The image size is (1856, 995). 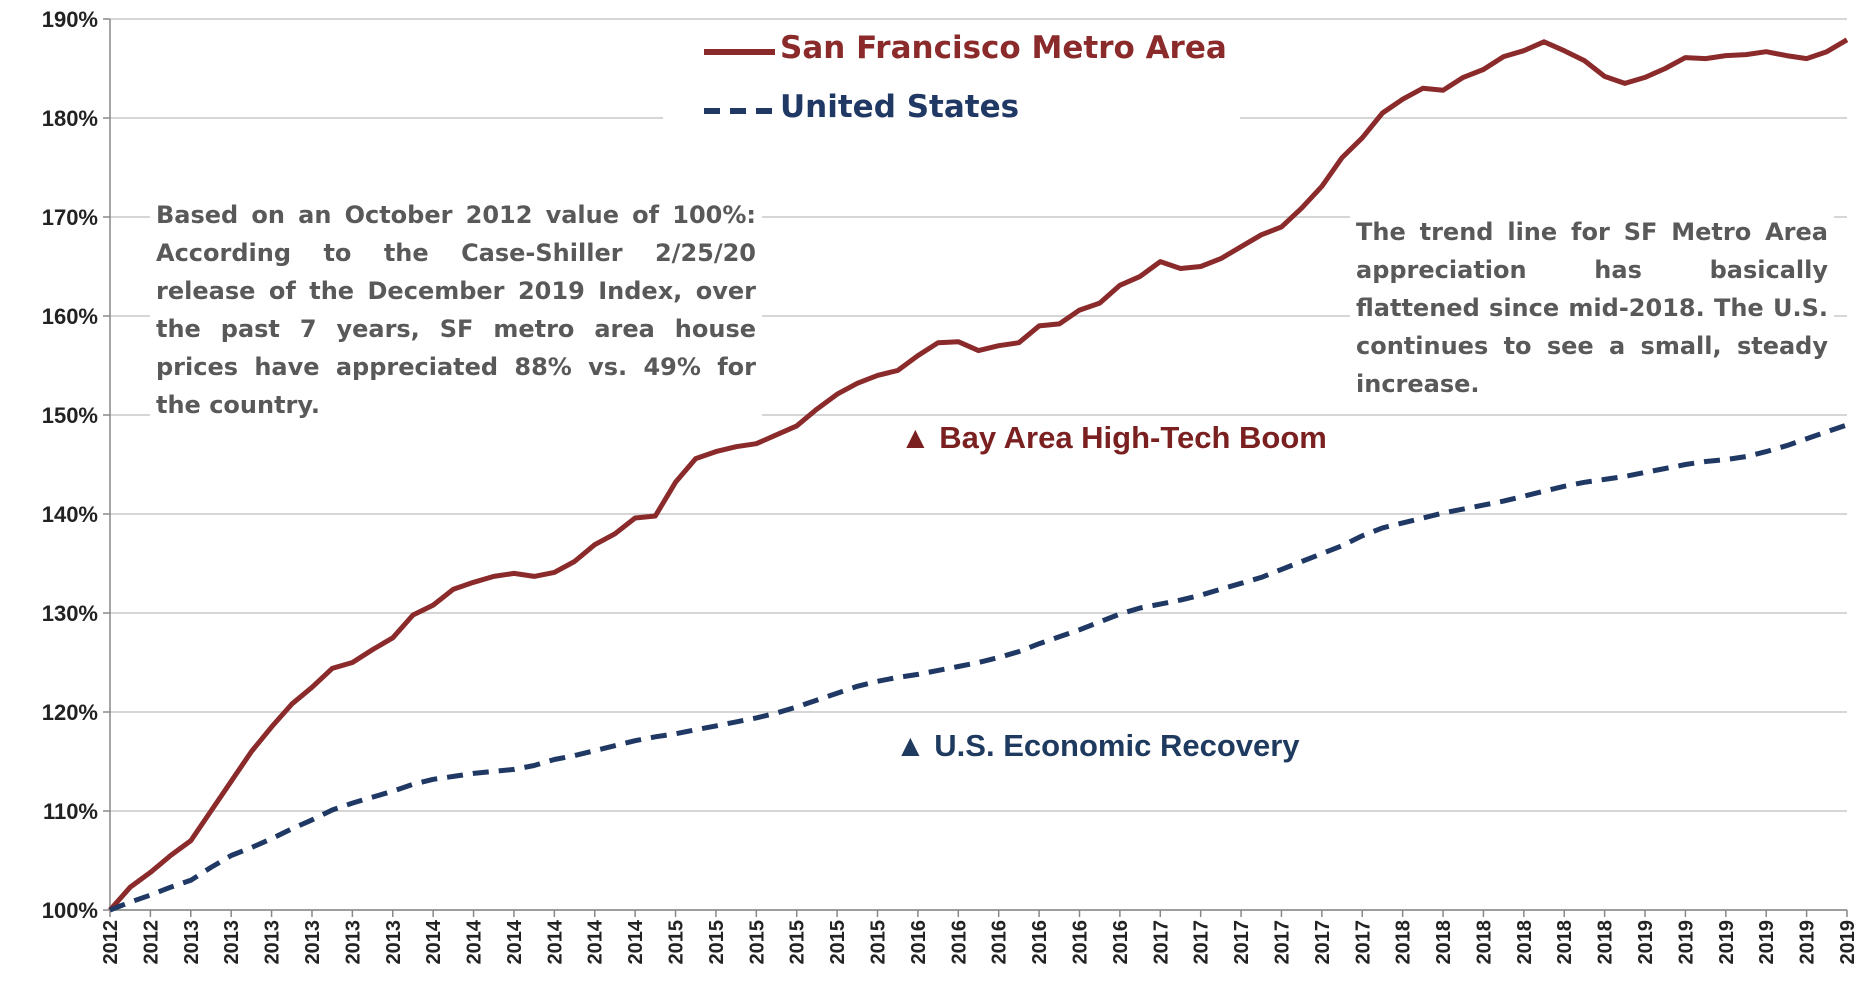 What do you see at coordinates (70, 910) in the screenshot?
I see `y-tick-label: 100%` at bounding box center [70, 910].